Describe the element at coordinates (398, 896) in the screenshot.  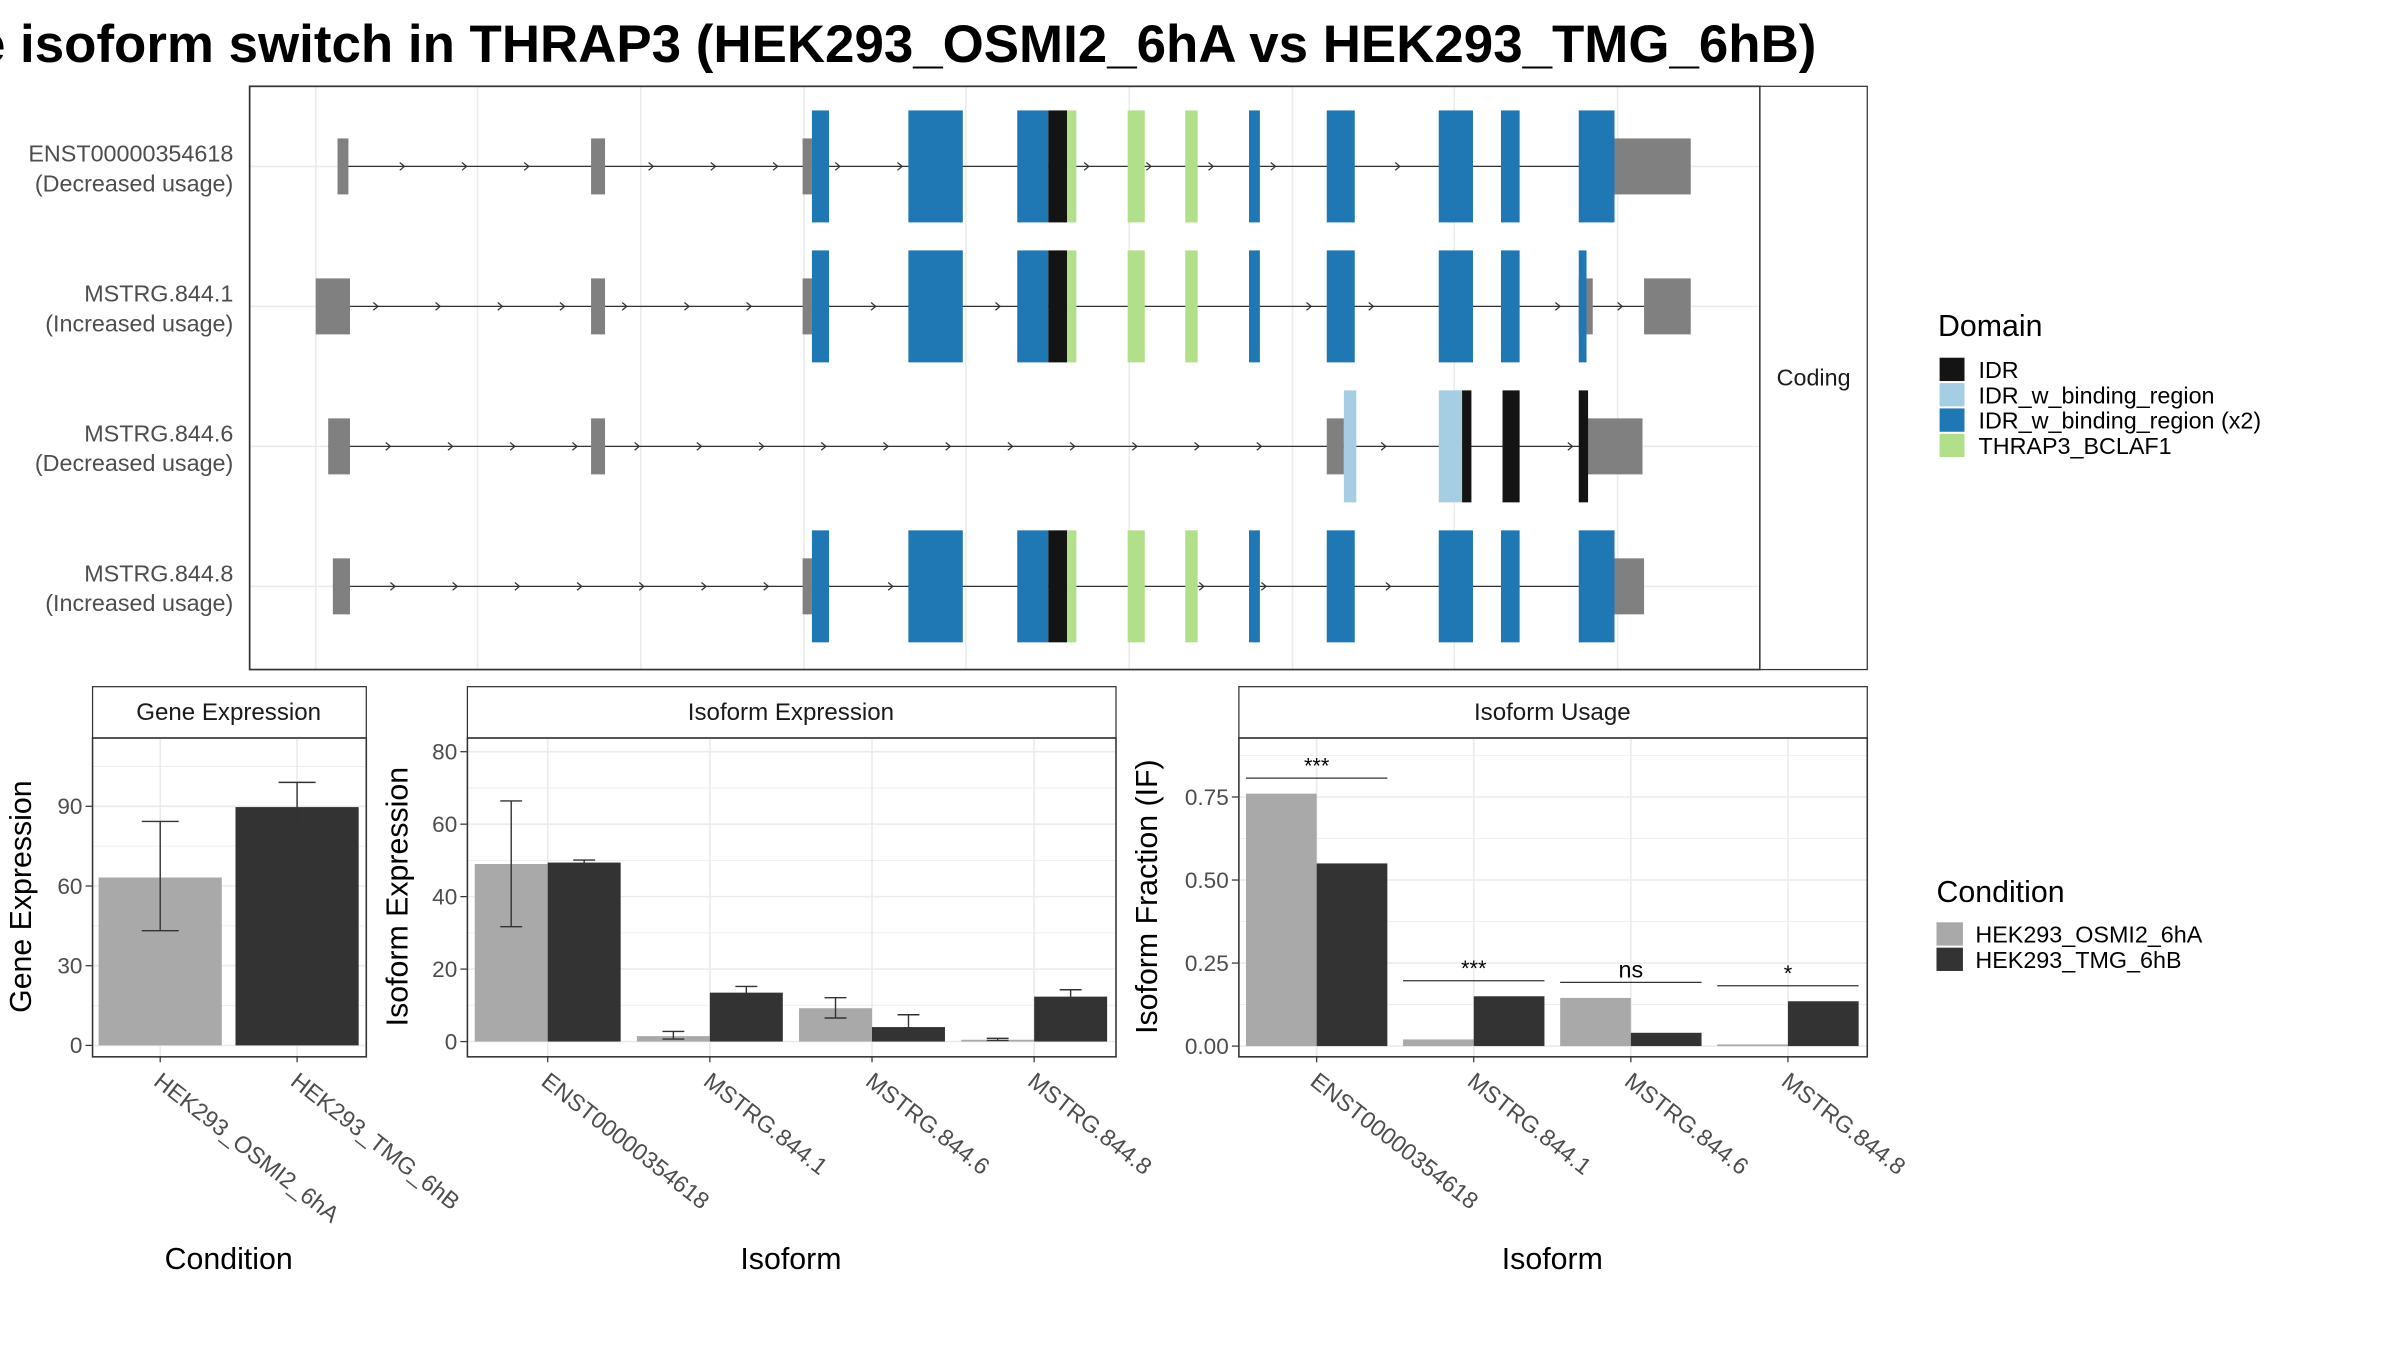
I see `y-axis-title: Isoform Expression` at that location.